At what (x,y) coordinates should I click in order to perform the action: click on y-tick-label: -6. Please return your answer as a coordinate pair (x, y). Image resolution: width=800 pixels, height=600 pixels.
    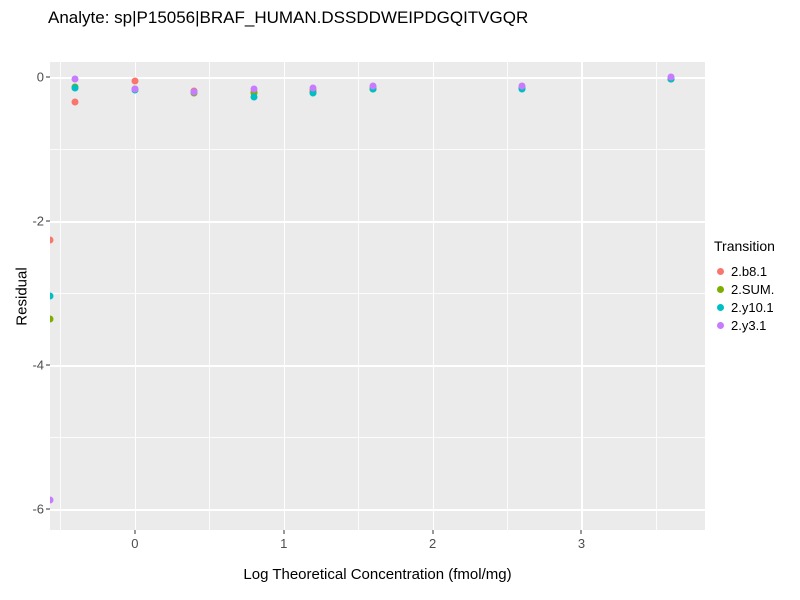
    Looking at the image, I should click on (38, 509).